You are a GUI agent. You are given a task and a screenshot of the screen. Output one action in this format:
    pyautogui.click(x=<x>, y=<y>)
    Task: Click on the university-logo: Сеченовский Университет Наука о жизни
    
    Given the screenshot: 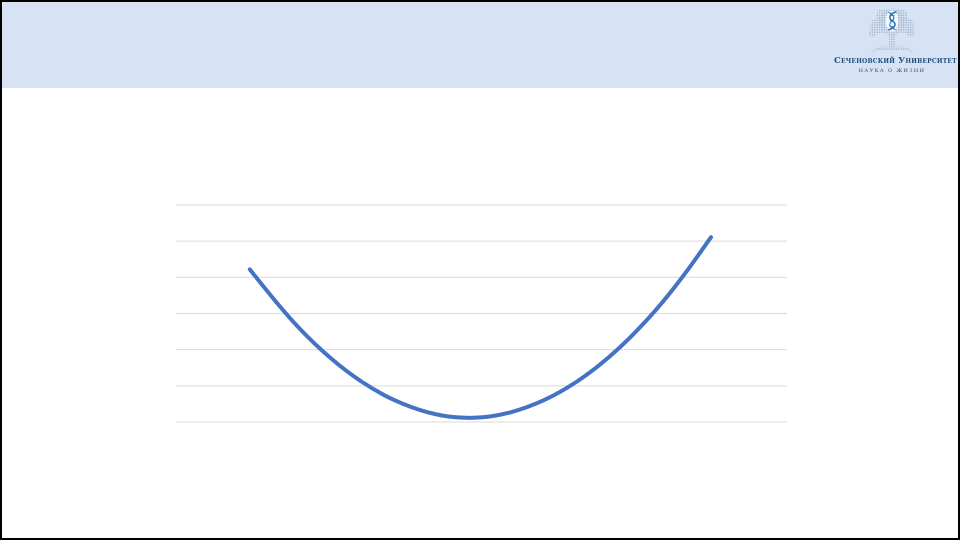 What is the action you would take?
    pyautogui.click(x=895, y=40)
    